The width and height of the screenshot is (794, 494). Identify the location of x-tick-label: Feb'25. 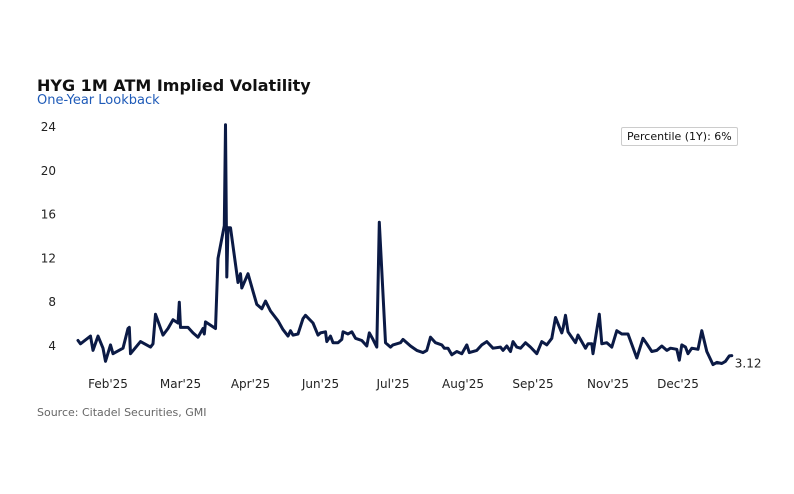
(108, 384).